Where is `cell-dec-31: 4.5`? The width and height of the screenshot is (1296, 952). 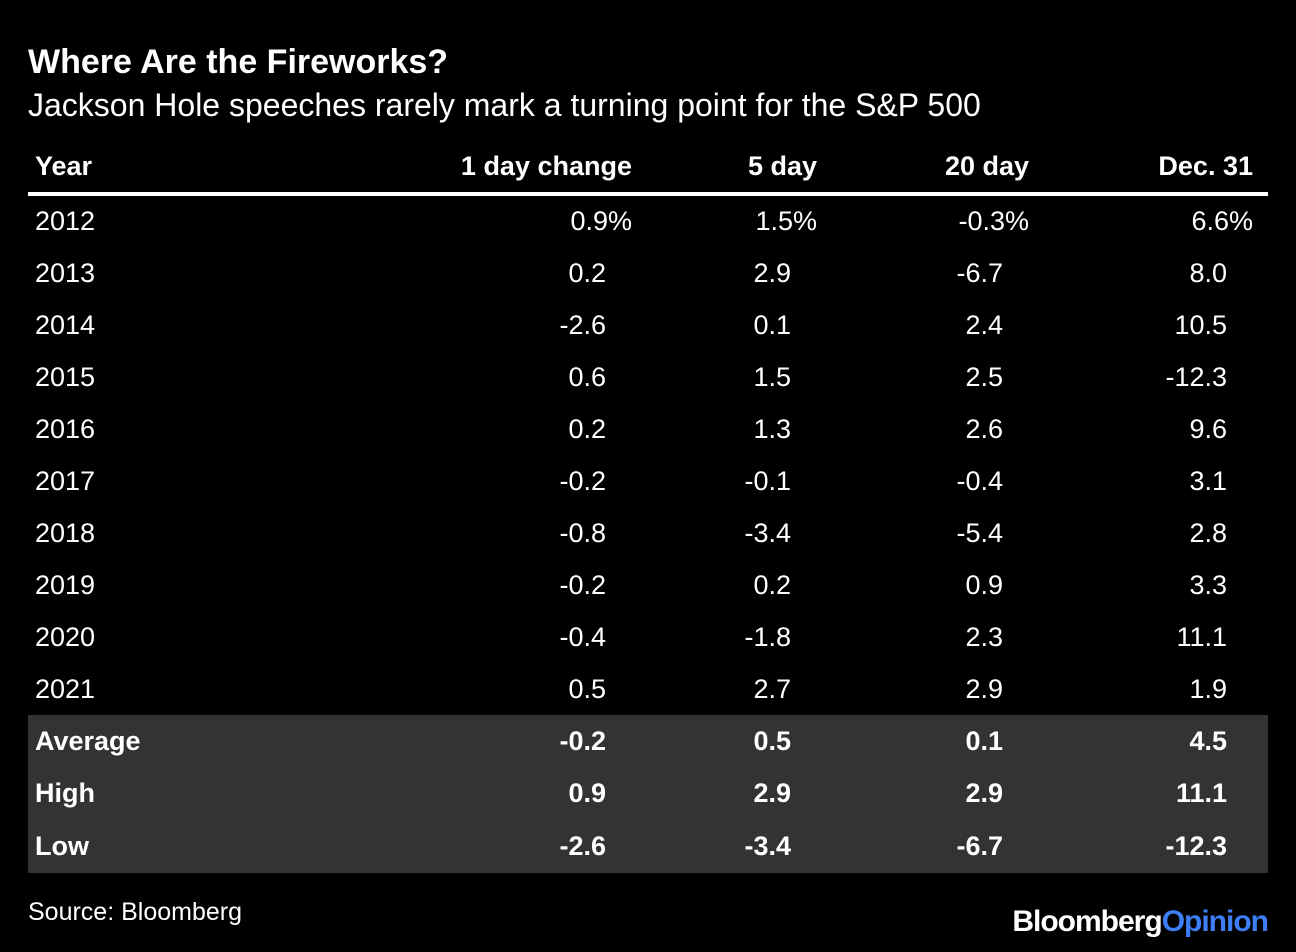 cell-dec-31: 4.5 is located at coordinates (1141, 741).